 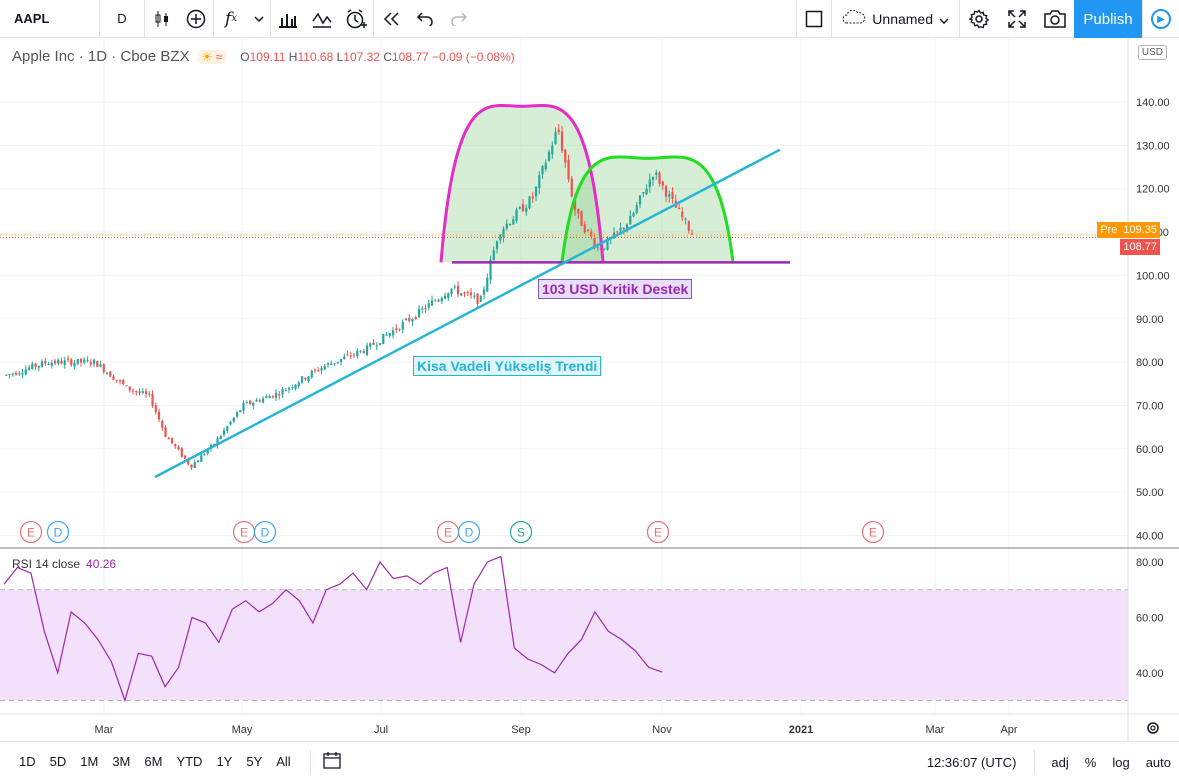 What do you see at coordinates (1055, 19) in the screenshot?
I see `camera-icon` at bounding box center [1055, 19].